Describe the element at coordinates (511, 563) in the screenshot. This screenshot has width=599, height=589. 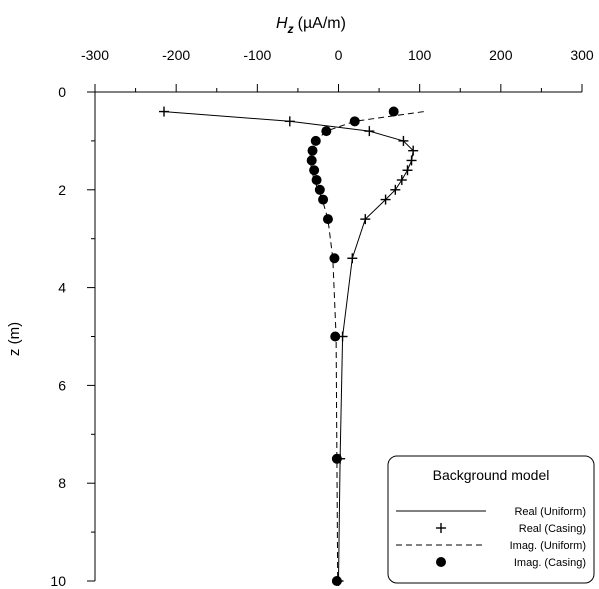
I see `legend-item: Imag. (Casing)` at that location.